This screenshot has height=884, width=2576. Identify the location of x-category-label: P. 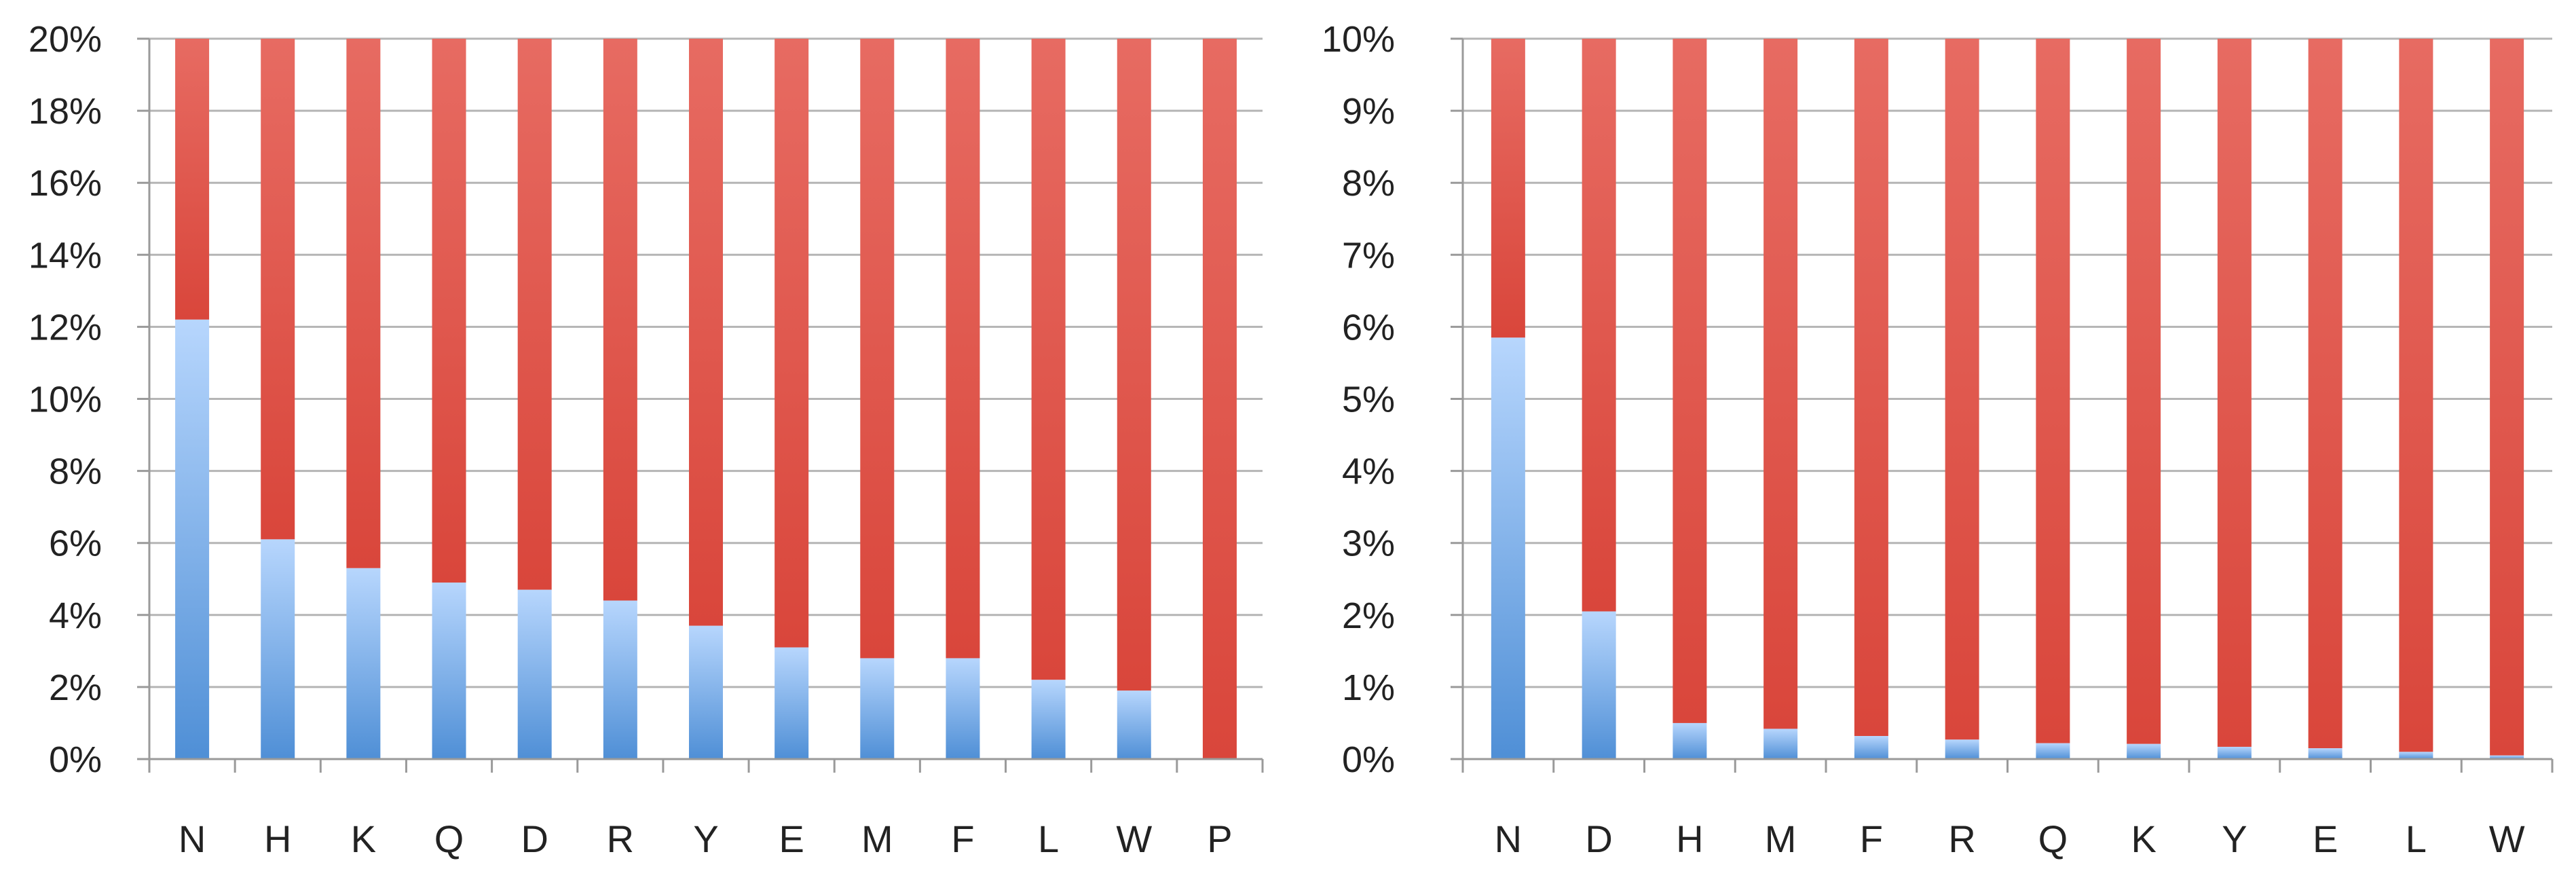
(1220, 838).